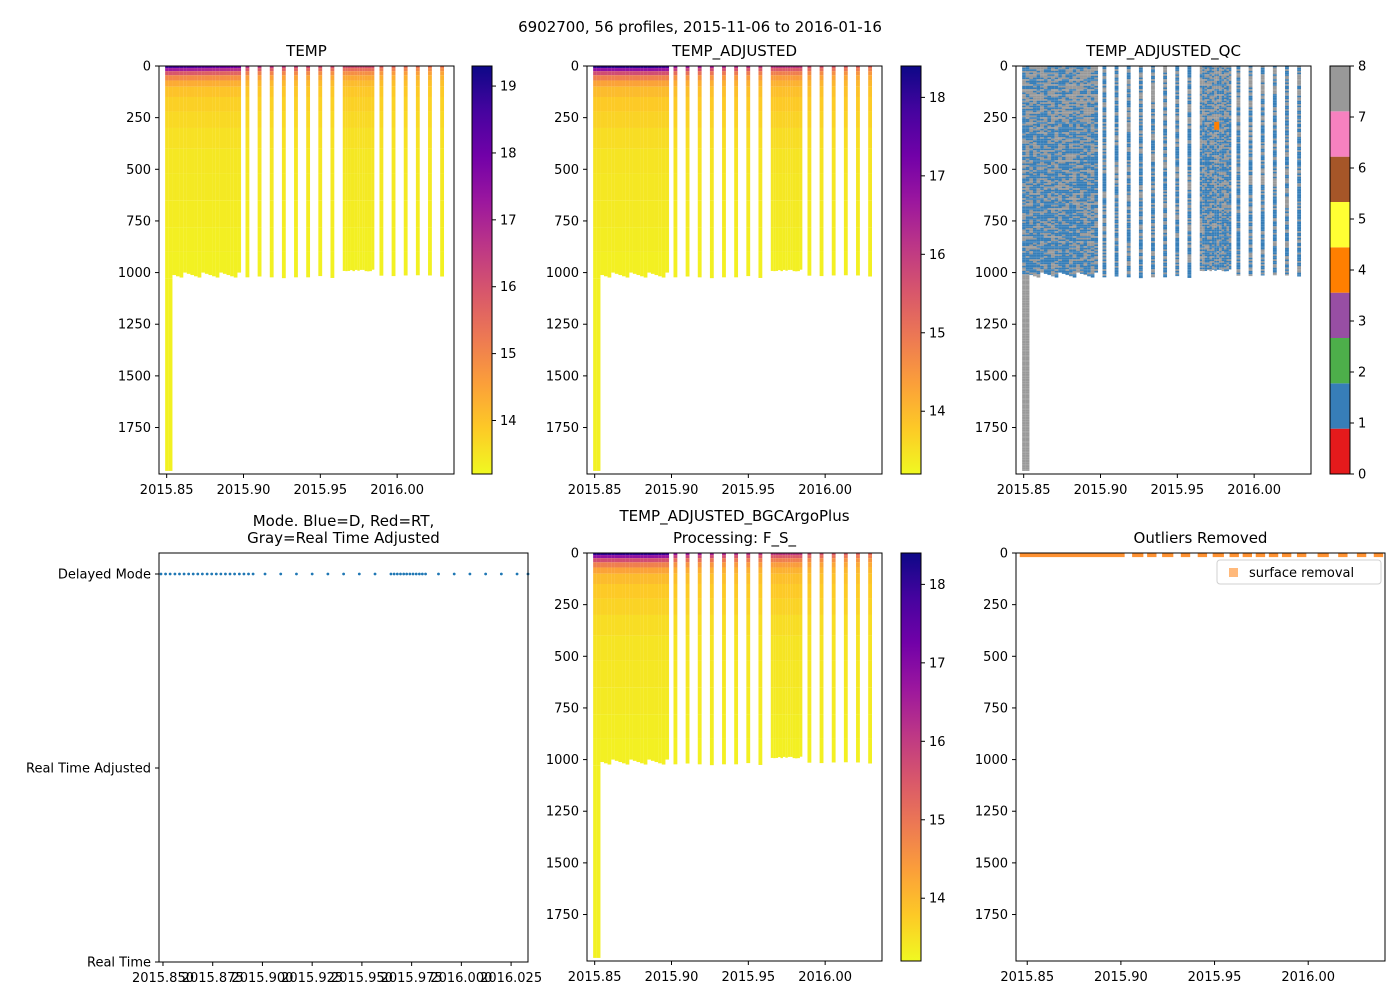 The height and width of the screenshot is (1000, 1400). Describe the element at coordinates (1071, 171) in the screenshot. I see `qc-column` at that location.